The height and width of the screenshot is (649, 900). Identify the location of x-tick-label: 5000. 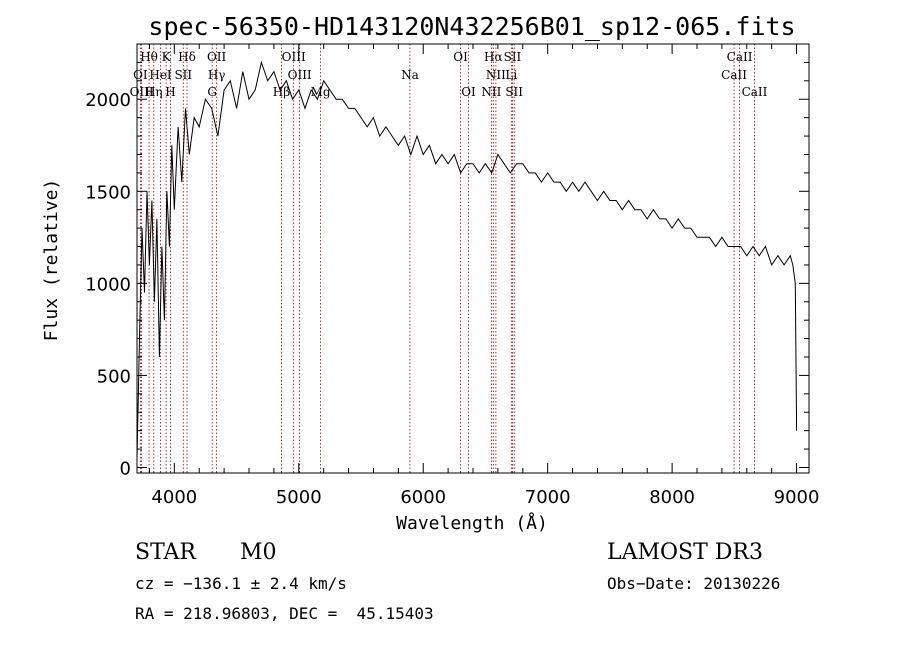
(299, 497).